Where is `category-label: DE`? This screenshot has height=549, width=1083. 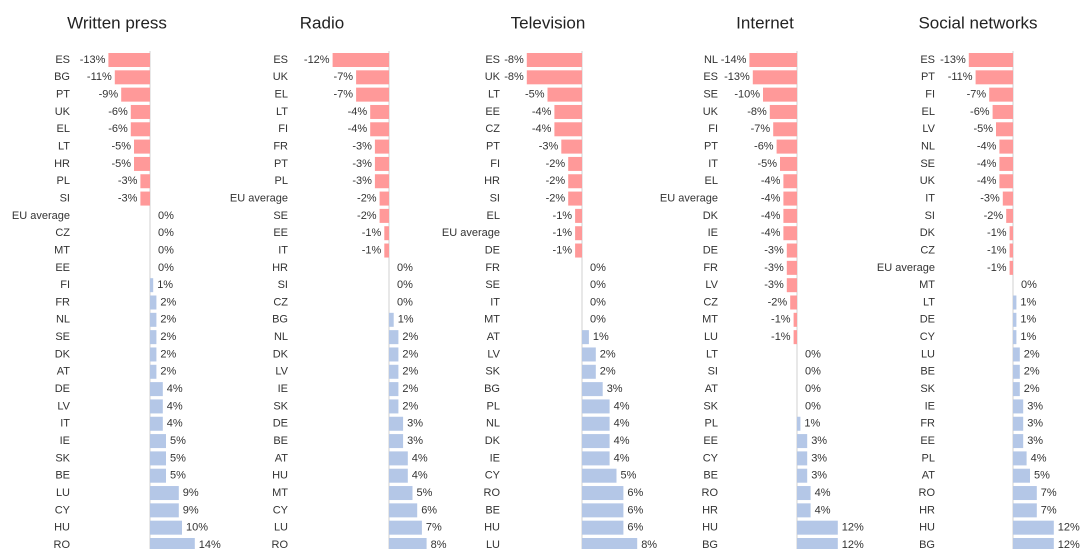
category-label: DE is located at coordinates (62, 389).